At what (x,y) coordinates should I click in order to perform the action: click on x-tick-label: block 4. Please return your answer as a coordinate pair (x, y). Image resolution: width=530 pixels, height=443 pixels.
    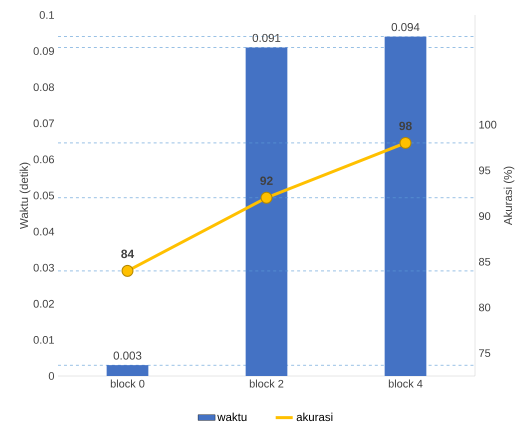
    Looking at the image, I should click on (405, 384).